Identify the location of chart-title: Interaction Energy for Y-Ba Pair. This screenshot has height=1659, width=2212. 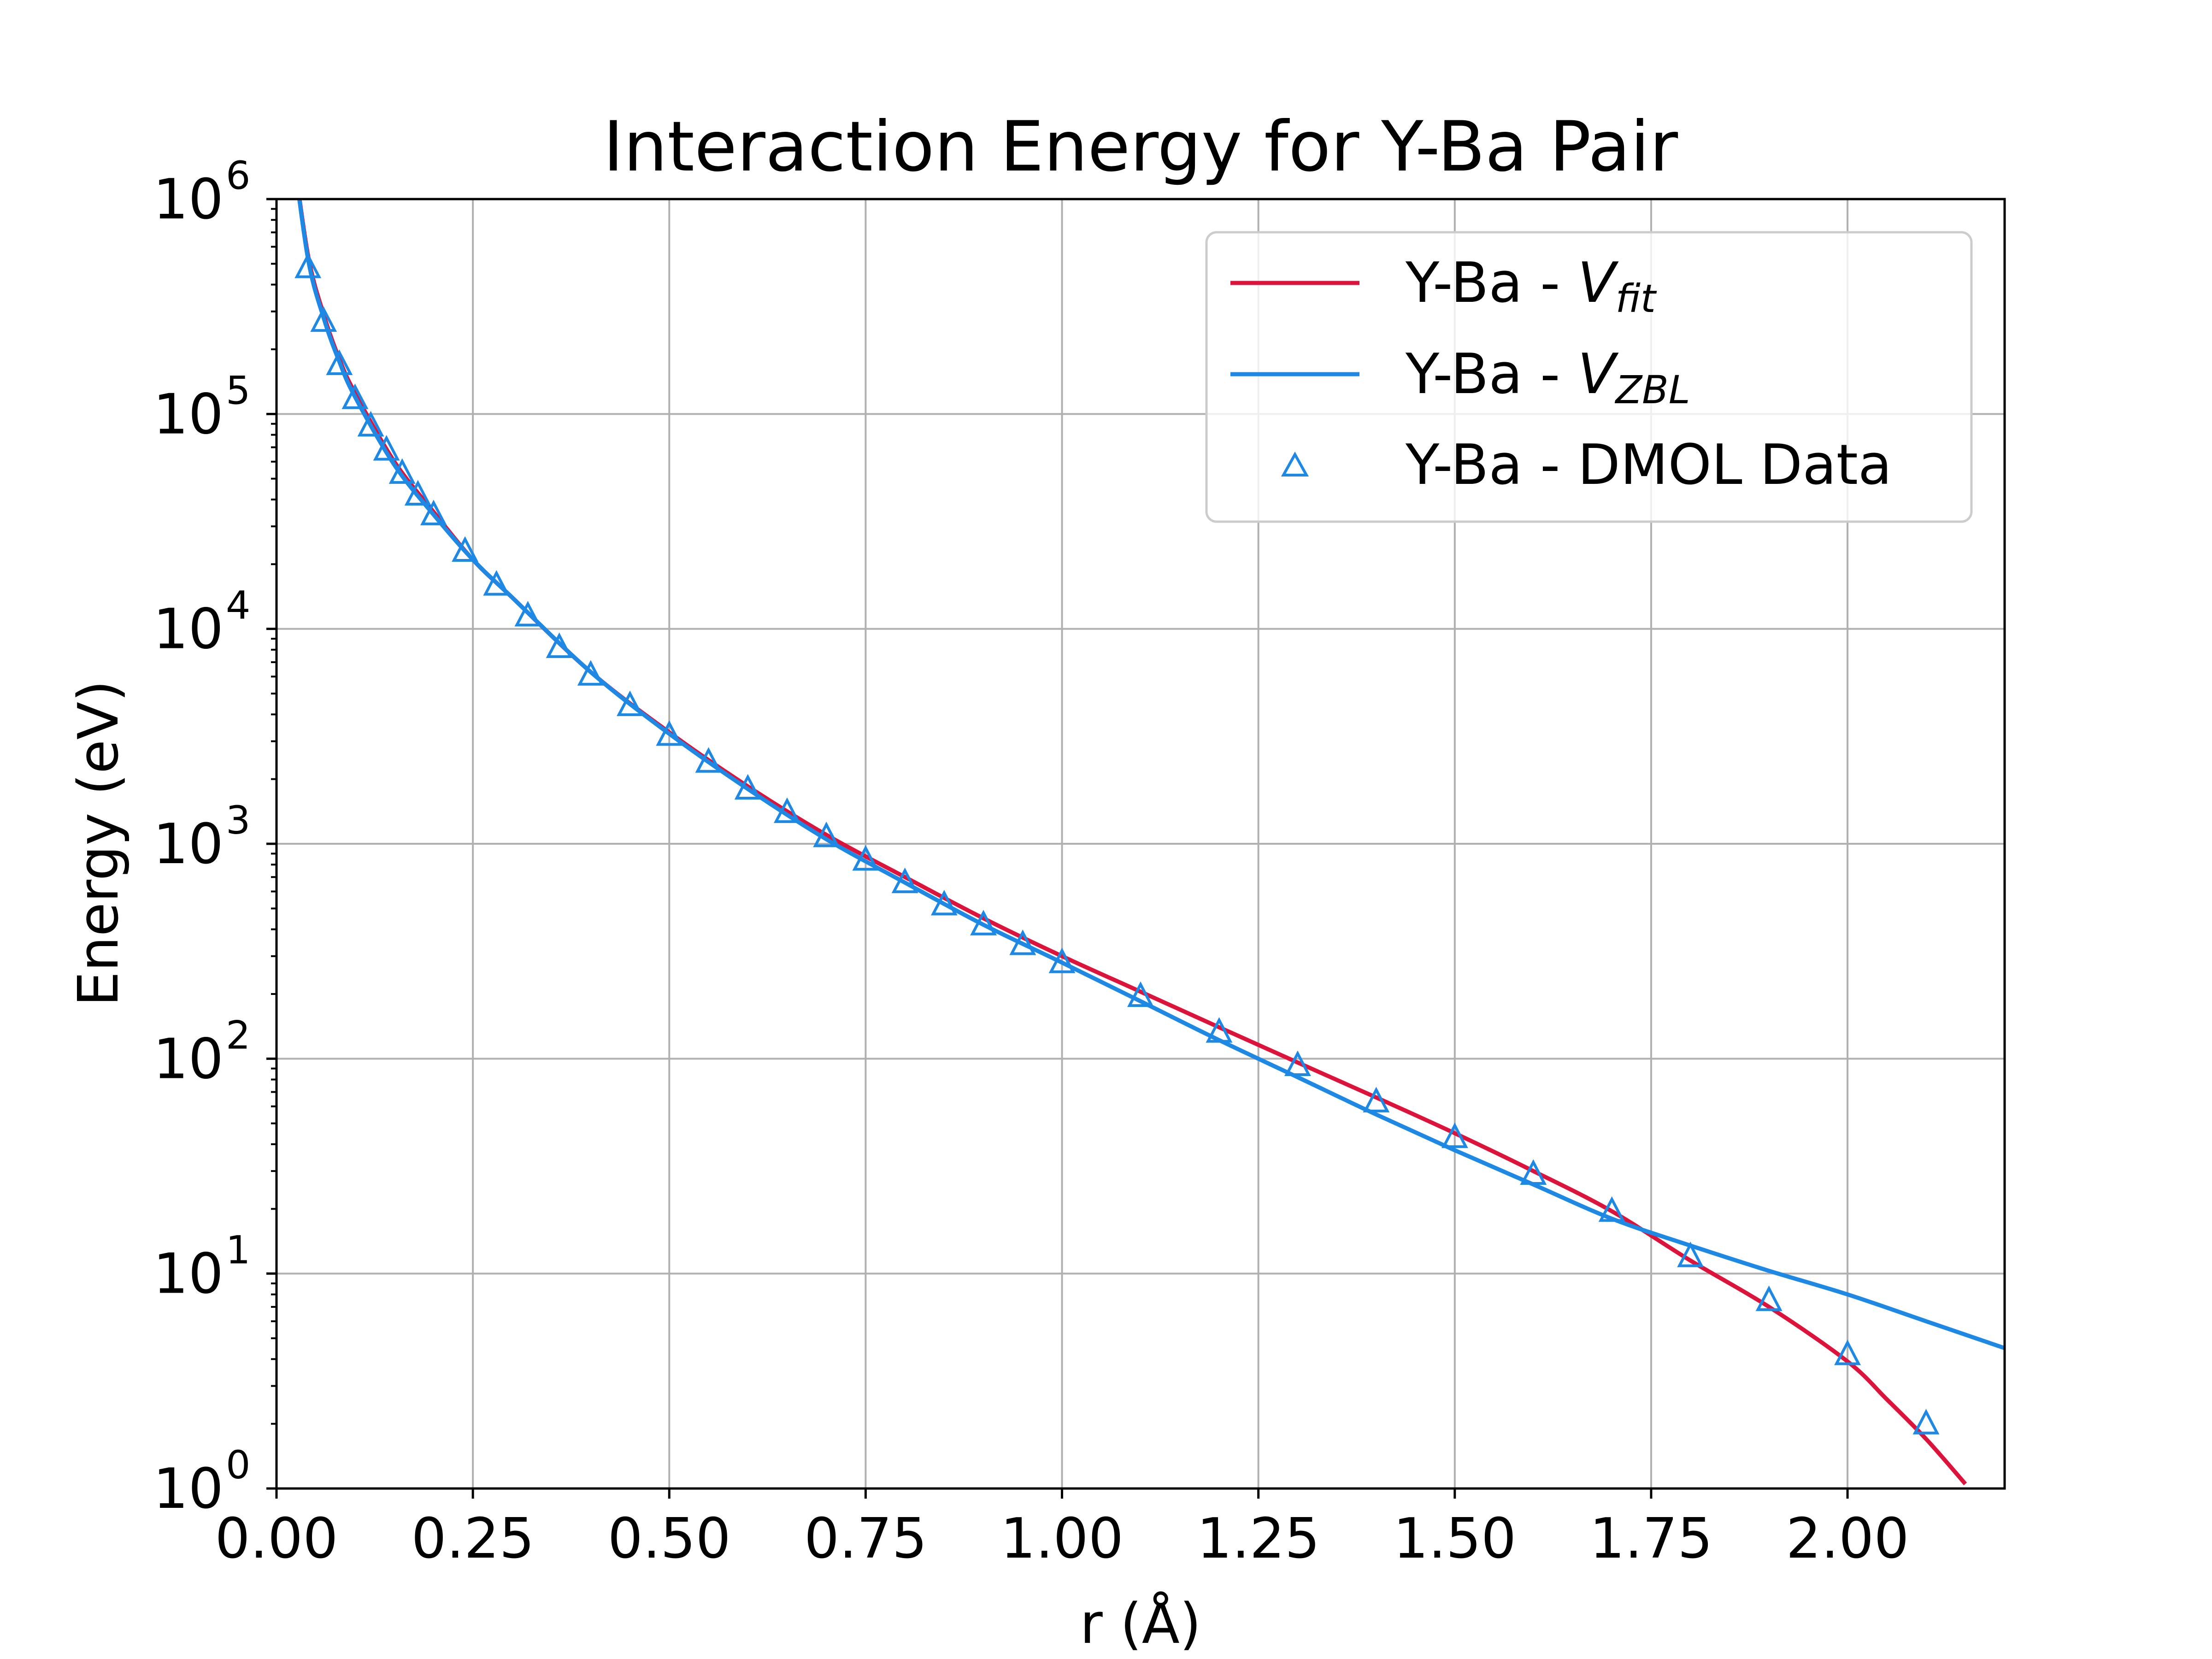
(1140, 147).